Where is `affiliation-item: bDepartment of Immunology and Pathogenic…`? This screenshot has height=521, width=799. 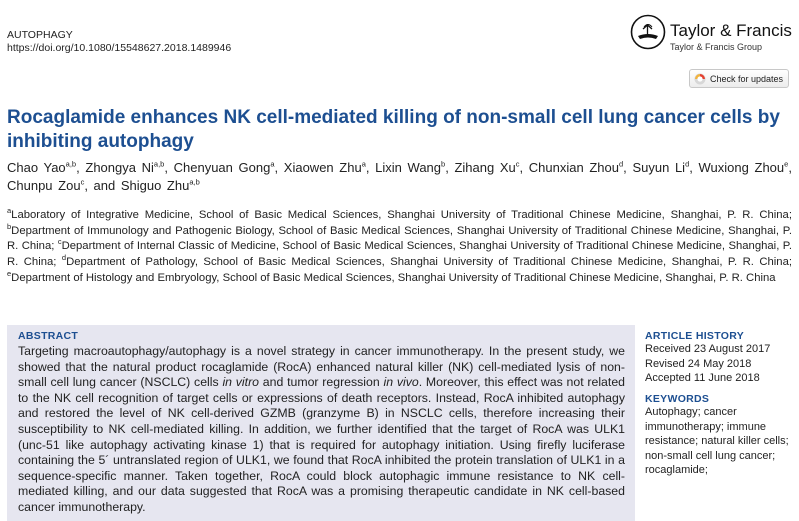
affiliation-item: bDepartment of Immunology and Pathogenic… is located at coordinates (399, 237).